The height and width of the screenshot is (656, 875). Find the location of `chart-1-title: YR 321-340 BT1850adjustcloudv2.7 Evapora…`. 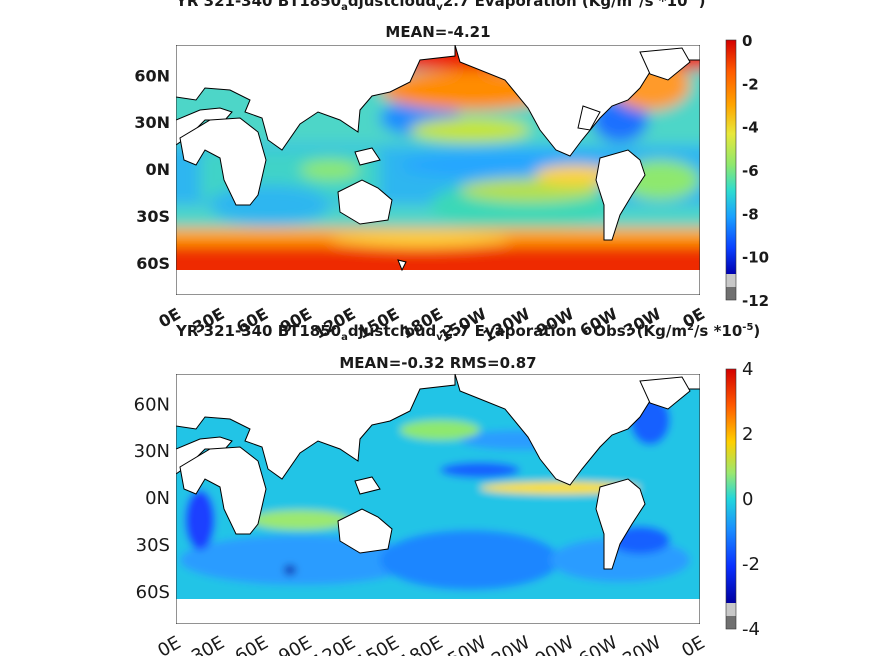

chart-1-title: YR 321-340 BT1850adjustcloudv2.7 Evapora… is located at coordinates (440, 6).